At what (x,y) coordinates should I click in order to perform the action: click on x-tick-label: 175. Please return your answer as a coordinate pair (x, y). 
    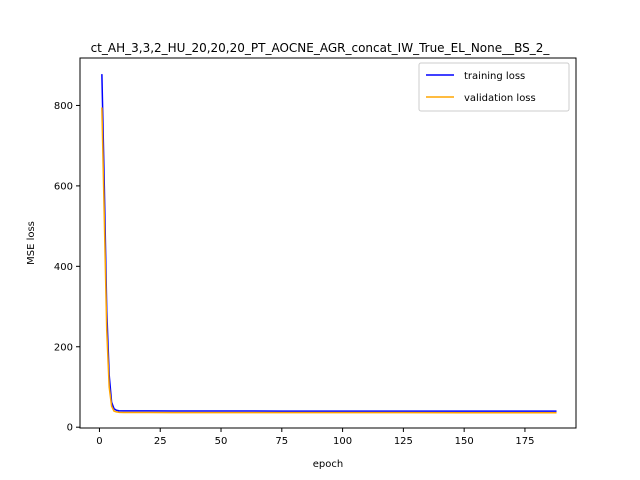
    Looking at the image, I should click on (524, 441).